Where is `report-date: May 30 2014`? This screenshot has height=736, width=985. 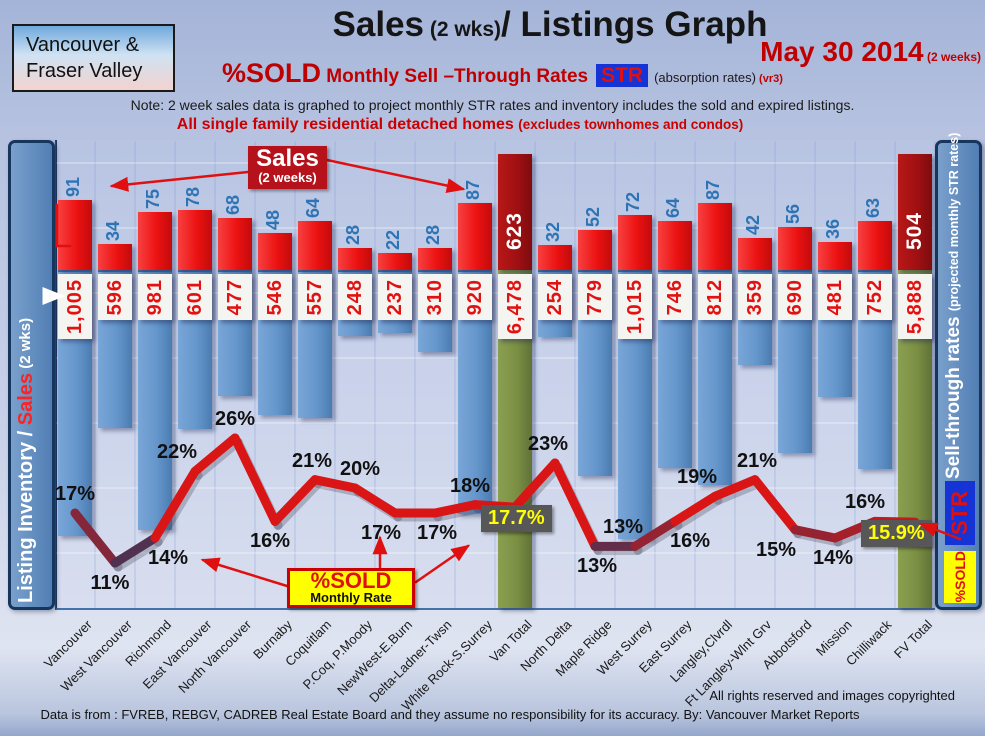 report-date: May 30 2014 is located at coordinates (842, 51).